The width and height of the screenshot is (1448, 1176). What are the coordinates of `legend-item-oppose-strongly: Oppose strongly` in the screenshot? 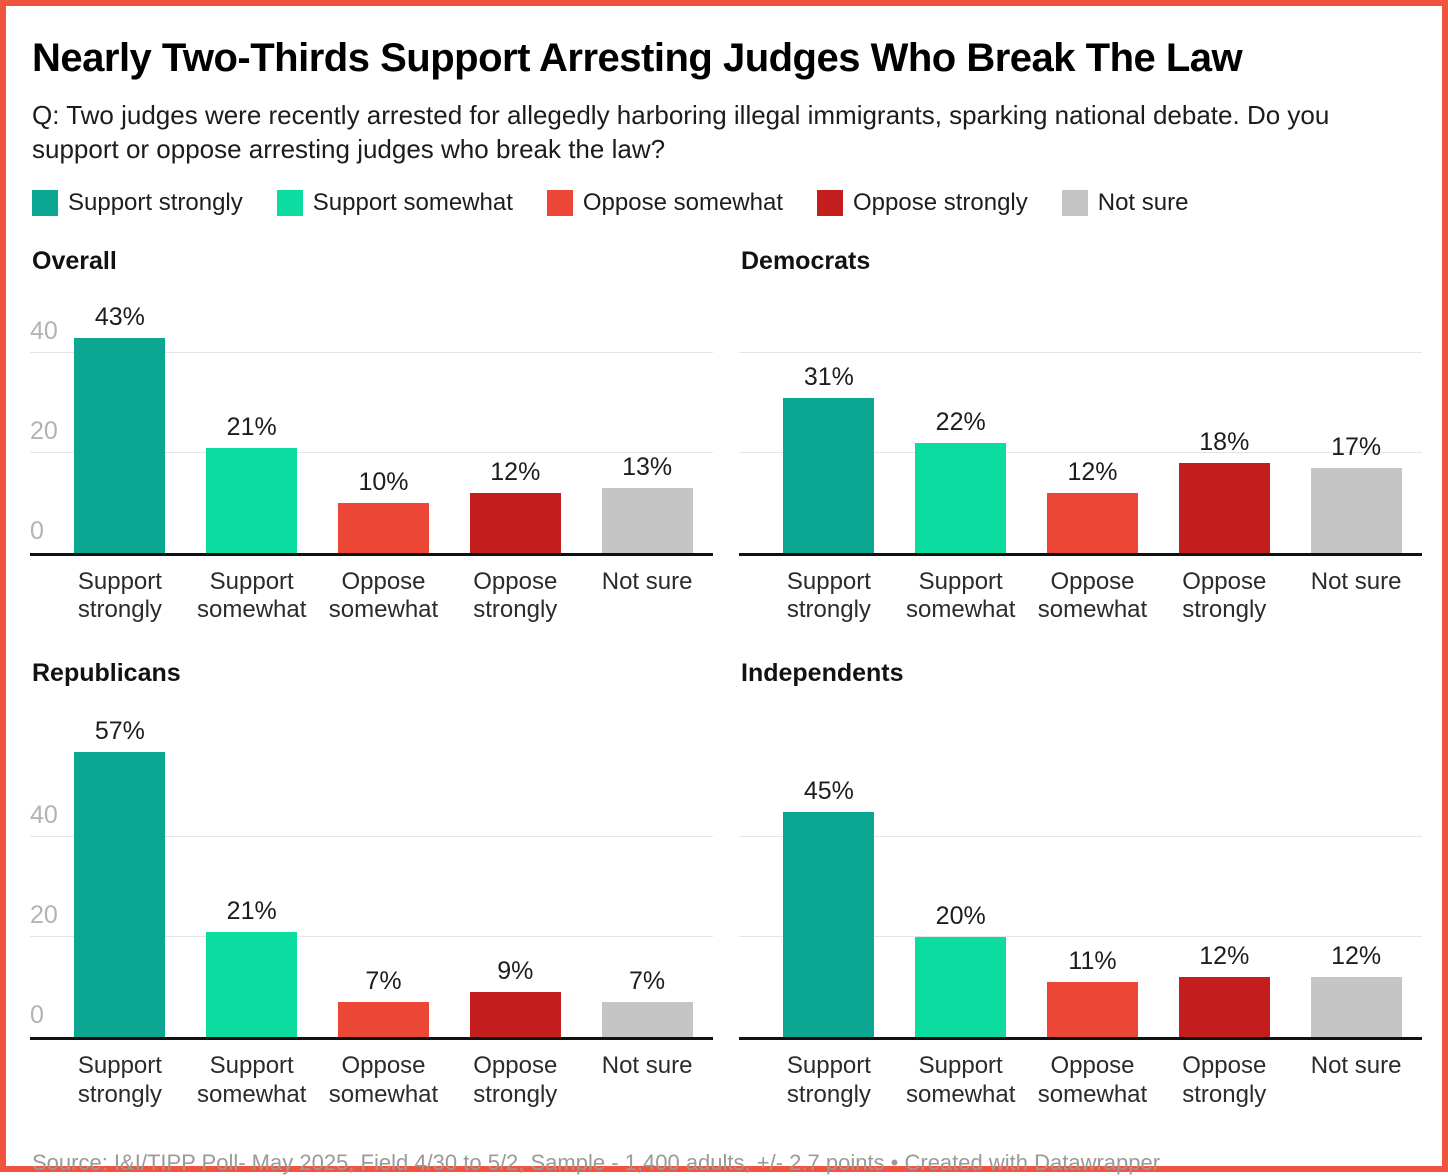 It's located at (922, 202).